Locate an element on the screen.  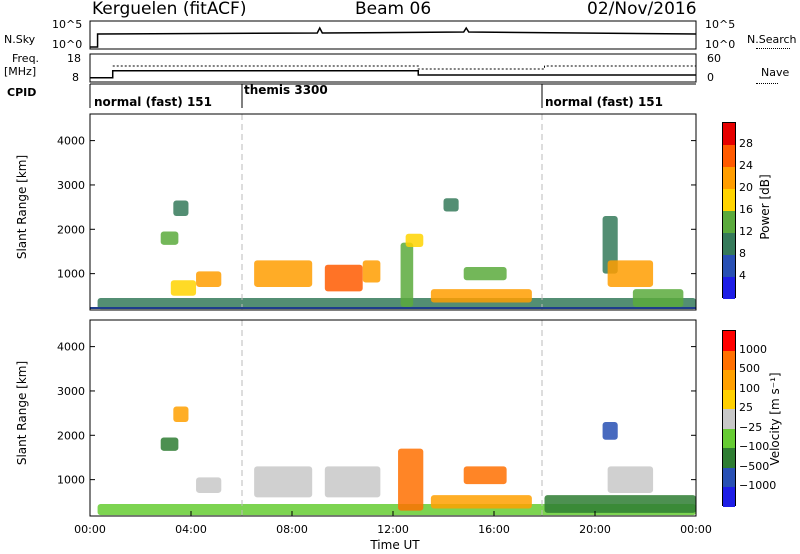
nsearch-legend-line is located at coordinates (773, 48).